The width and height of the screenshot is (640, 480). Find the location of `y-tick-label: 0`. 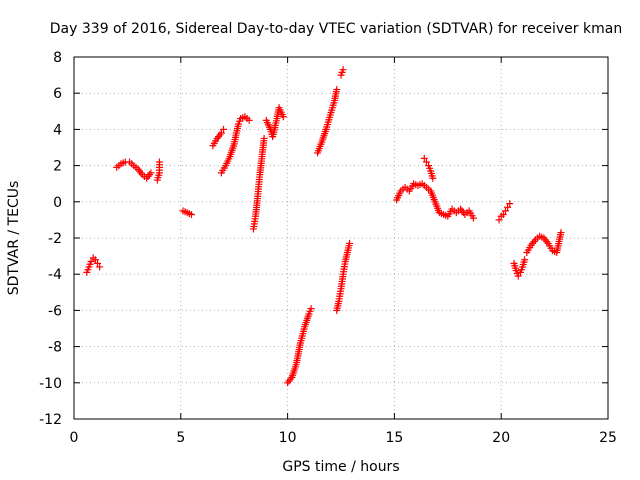

y-tick-label: 0 is located at coordinates (57, 203).